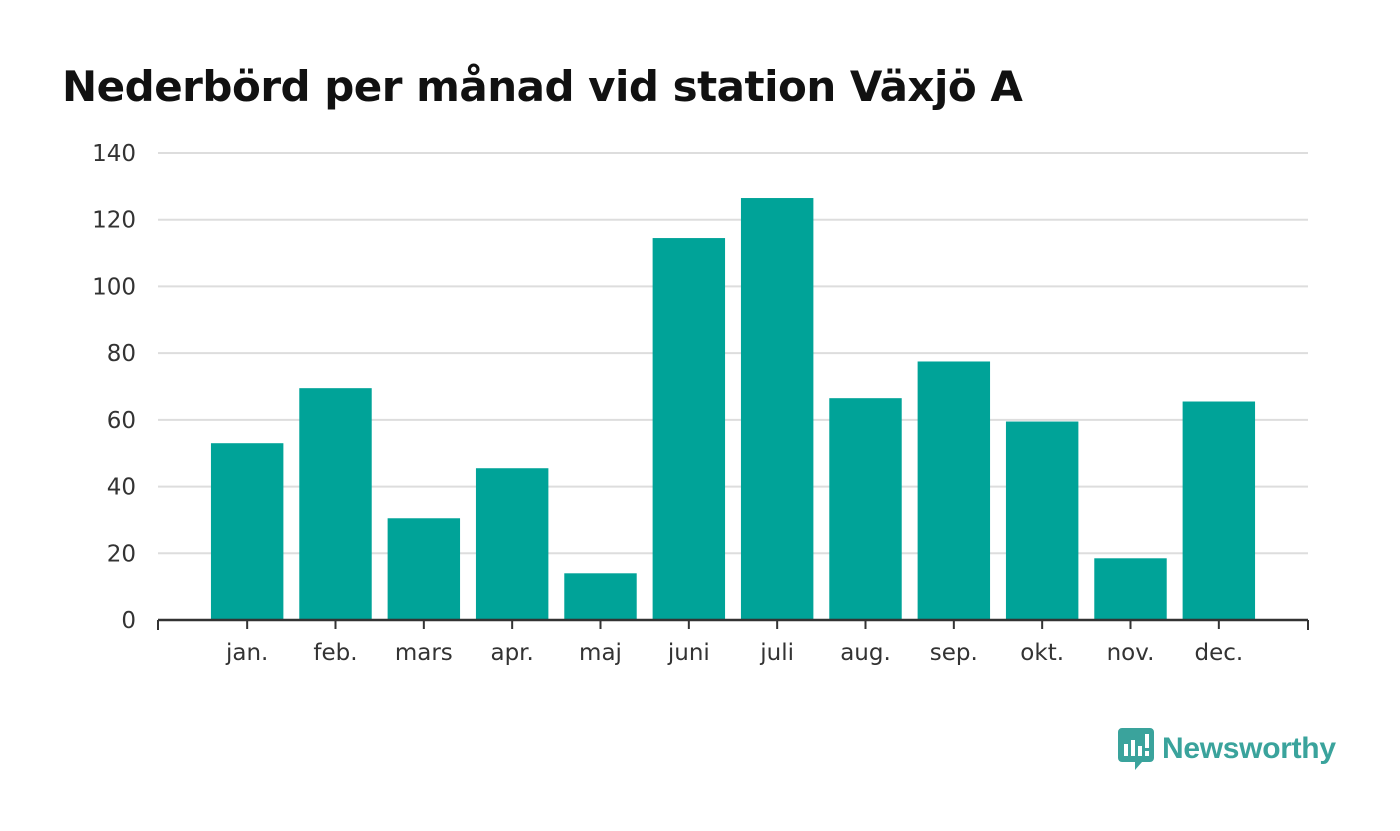 The width and height of the screenshot is (1400, 831). What do you see at coordinates (865, 509) in the screenshot?
I see `bar-aug` at bounding box center [865, 509].